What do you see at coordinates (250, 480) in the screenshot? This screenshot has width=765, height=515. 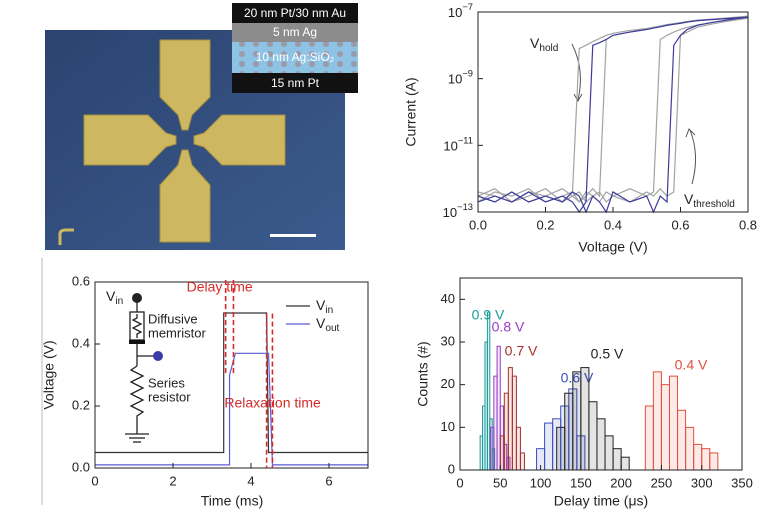 I see `x-tick-label: 4` at bounding box center [250, 480].